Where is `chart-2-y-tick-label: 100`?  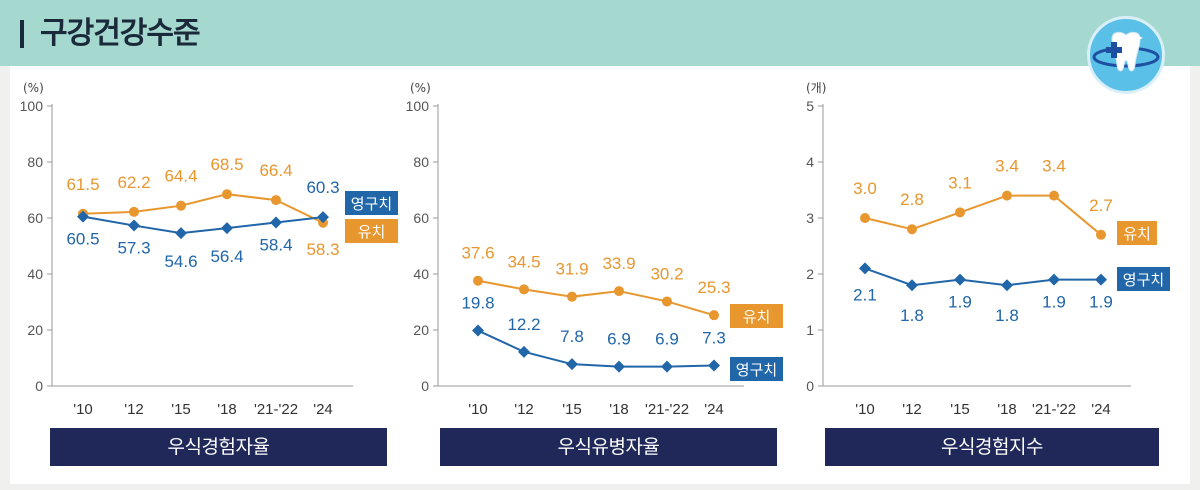 chart-2-y-tick-label: 100 is located at coordinates (418, 106).